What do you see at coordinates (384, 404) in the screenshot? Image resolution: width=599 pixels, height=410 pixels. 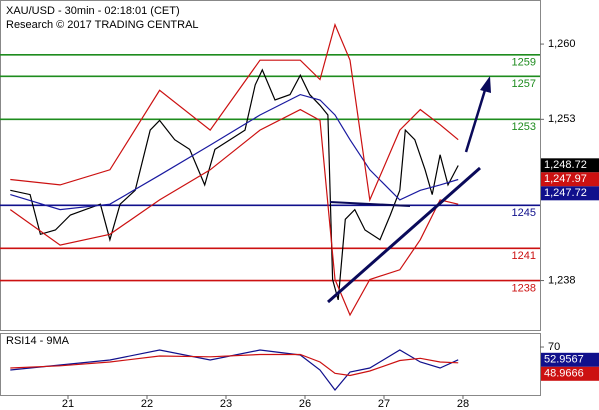 I see `x-tick-label: 27` at bounding box center [384, 404].